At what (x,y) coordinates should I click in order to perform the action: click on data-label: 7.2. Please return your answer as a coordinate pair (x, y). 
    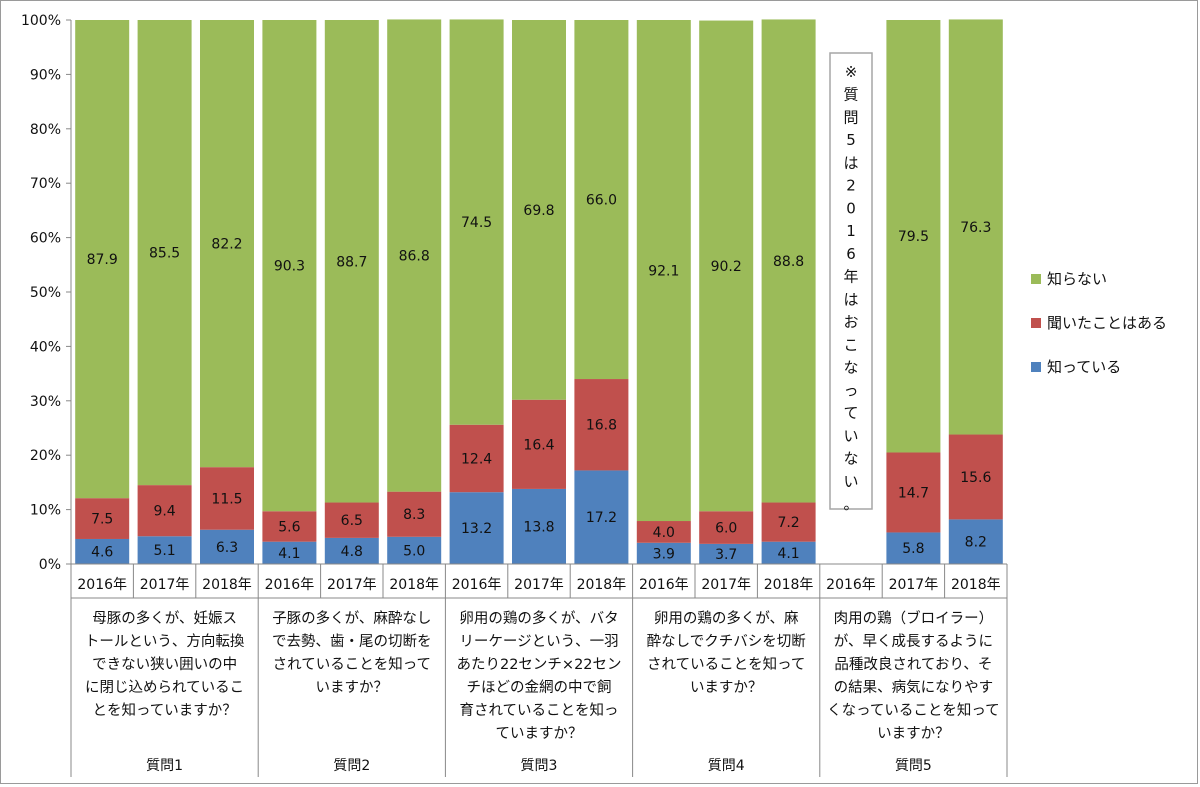
    Looking at the image, I should click on (788, 523).